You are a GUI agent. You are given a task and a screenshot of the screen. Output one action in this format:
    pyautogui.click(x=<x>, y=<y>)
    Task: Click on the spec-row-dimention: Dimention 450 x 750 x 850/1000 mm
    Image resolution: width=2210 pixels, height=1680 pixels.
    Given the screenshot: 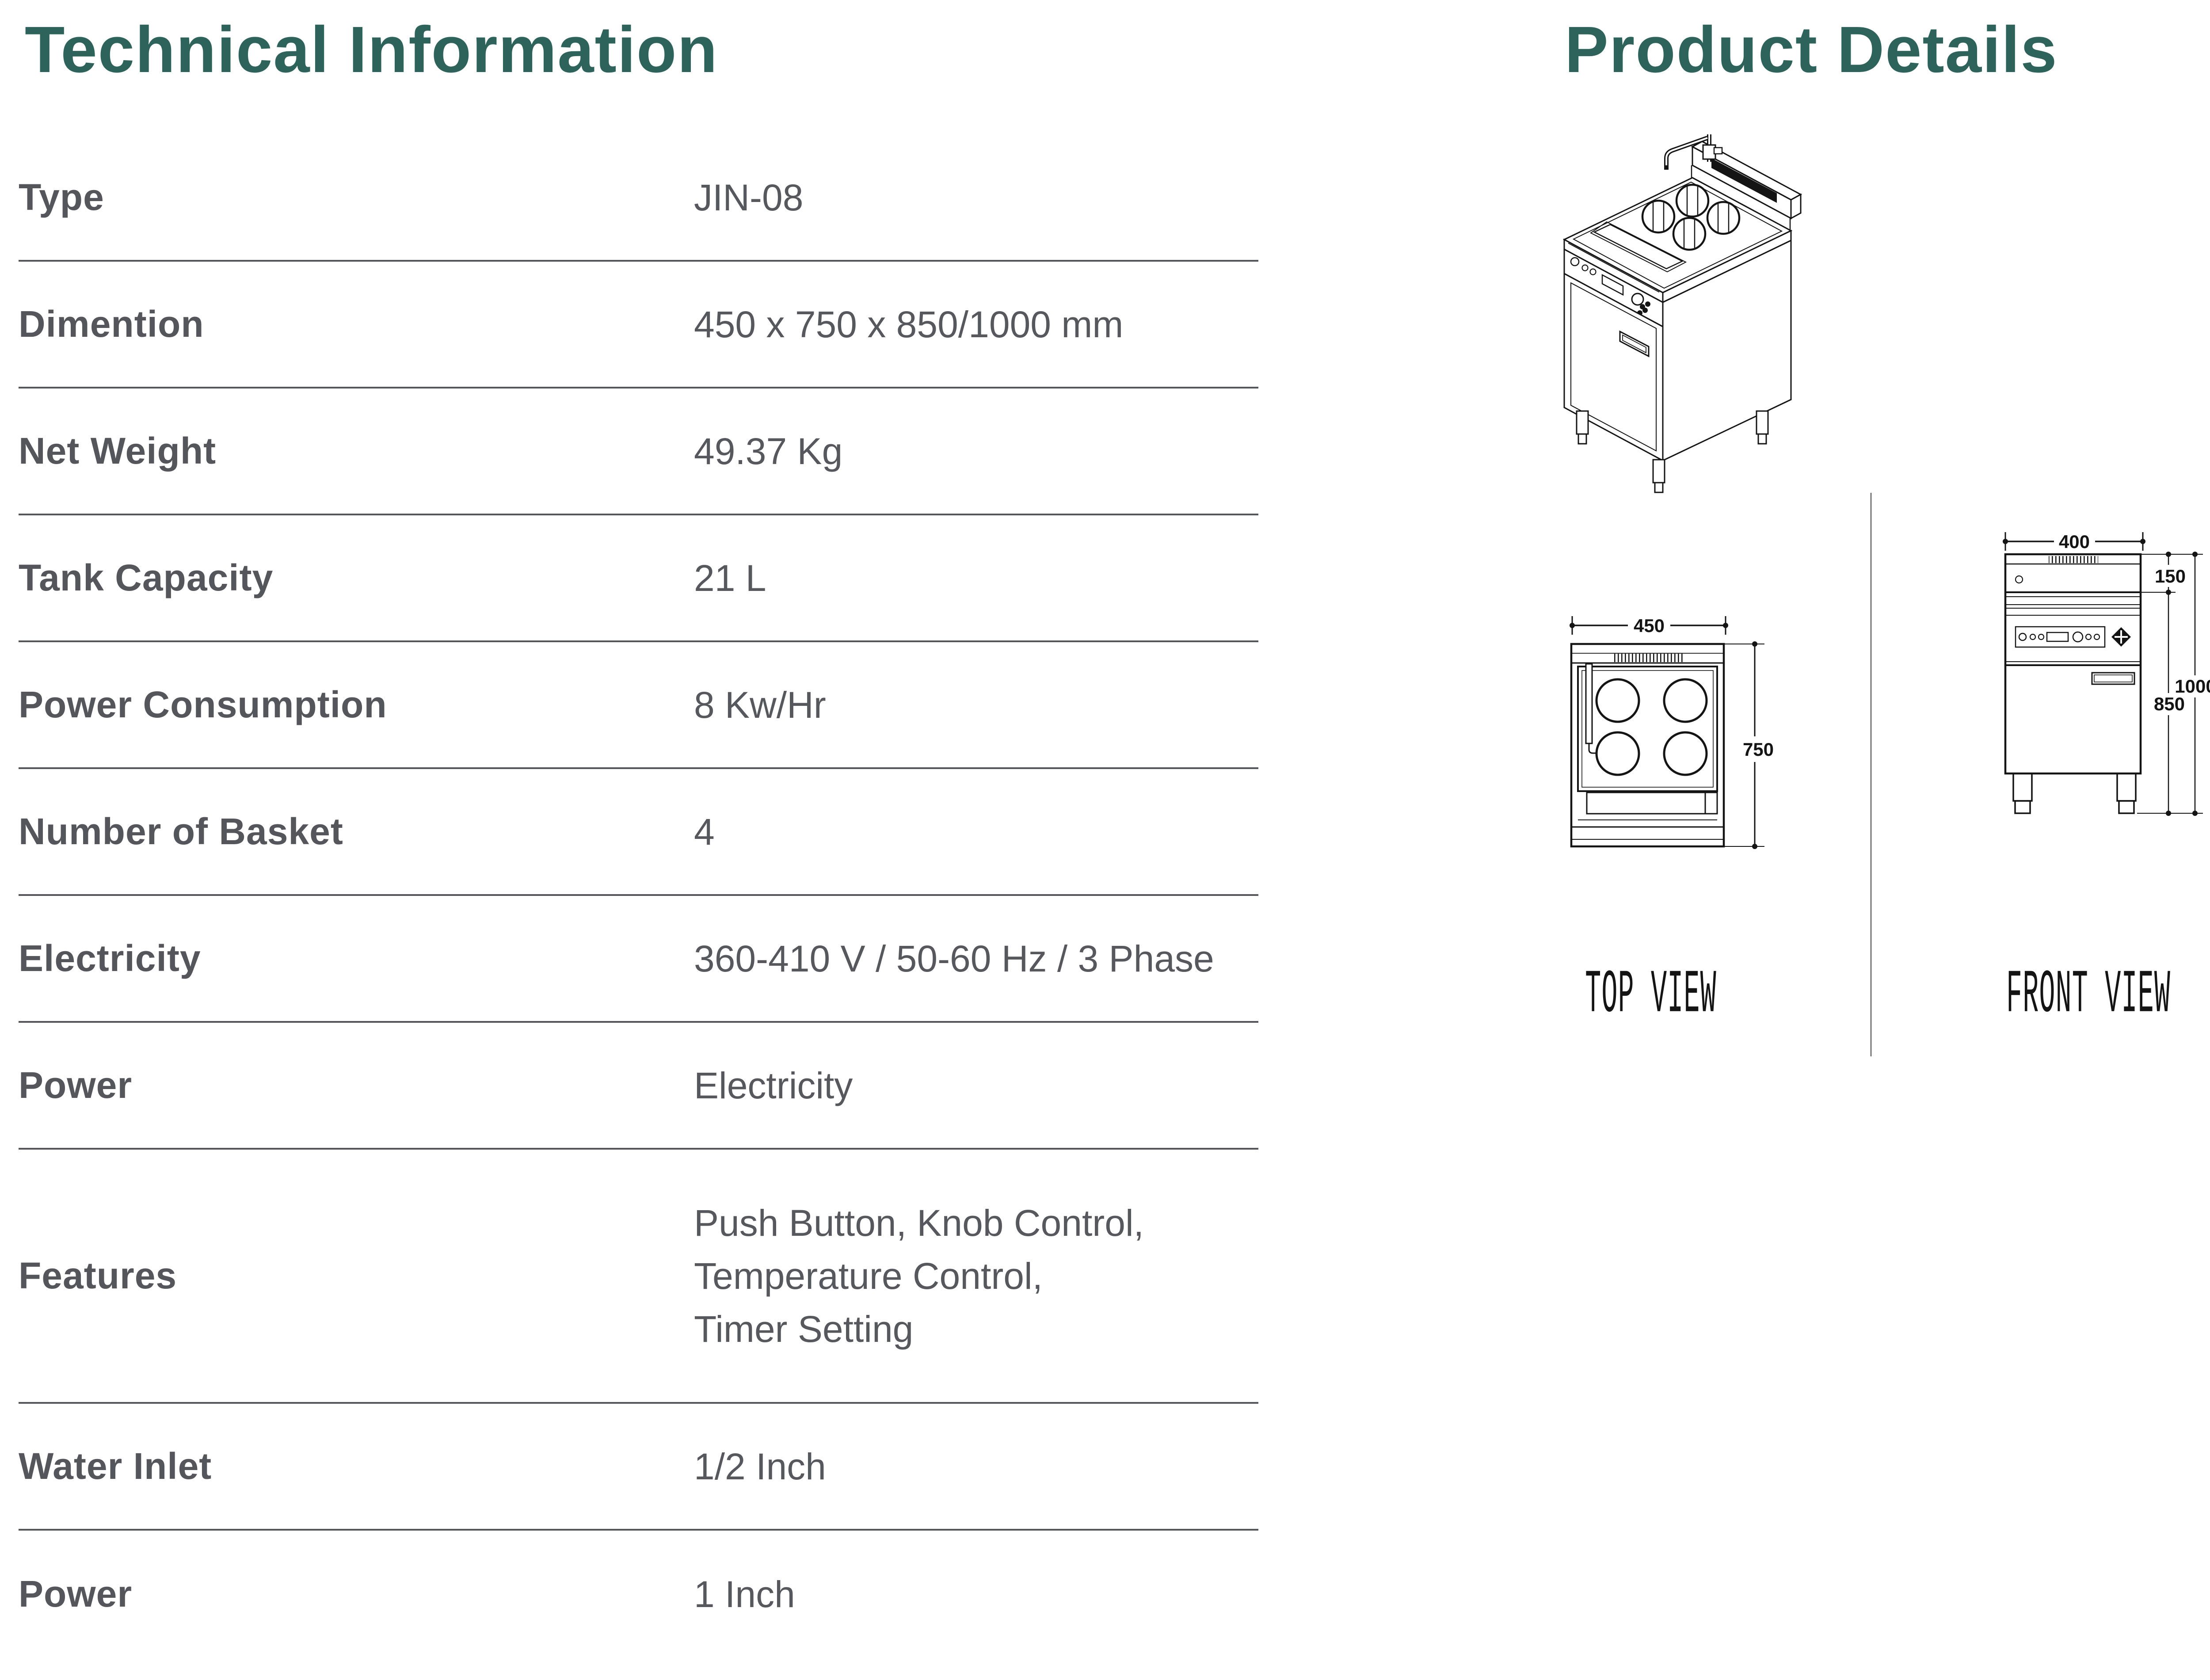 What is the action you would take?
    pyautogui.click(x=638, y=325)
    